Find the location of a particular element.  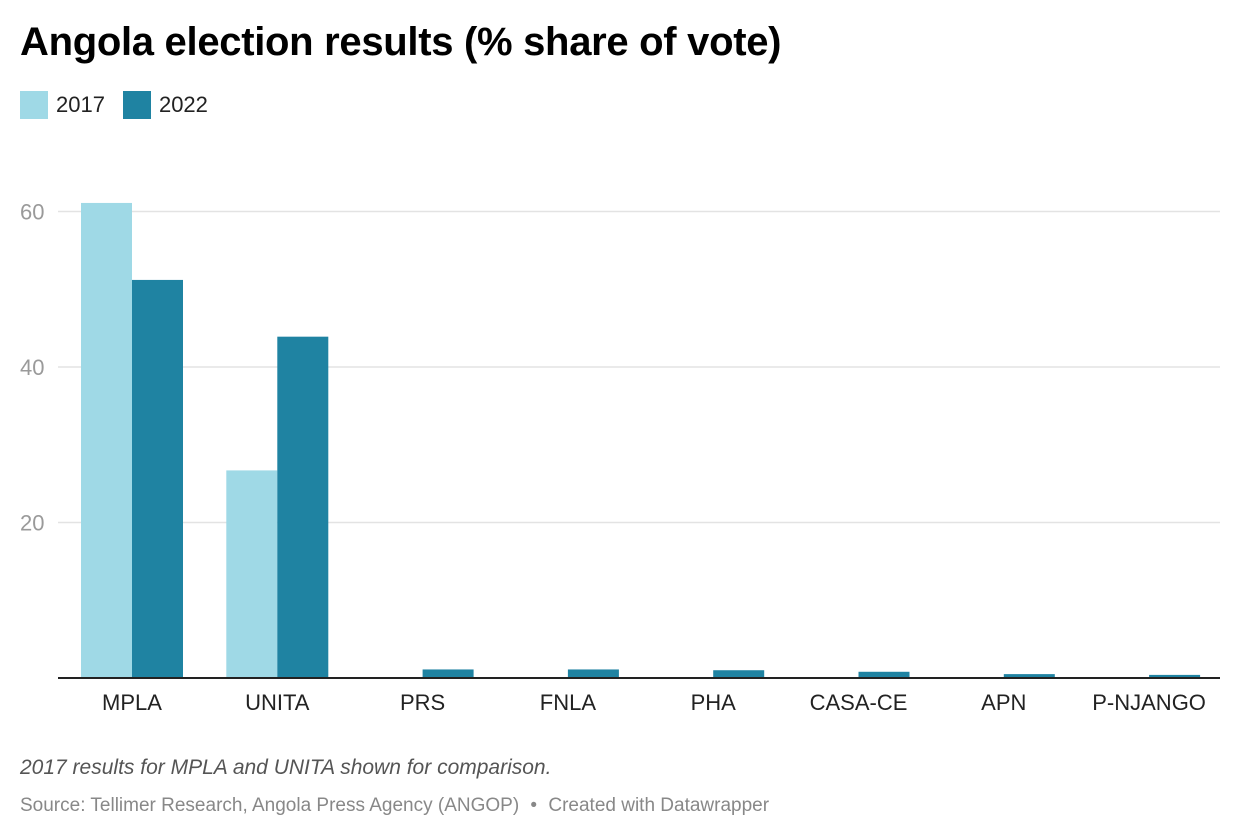

legend-label-2022: 2022 is located at coordinates (183, 104).